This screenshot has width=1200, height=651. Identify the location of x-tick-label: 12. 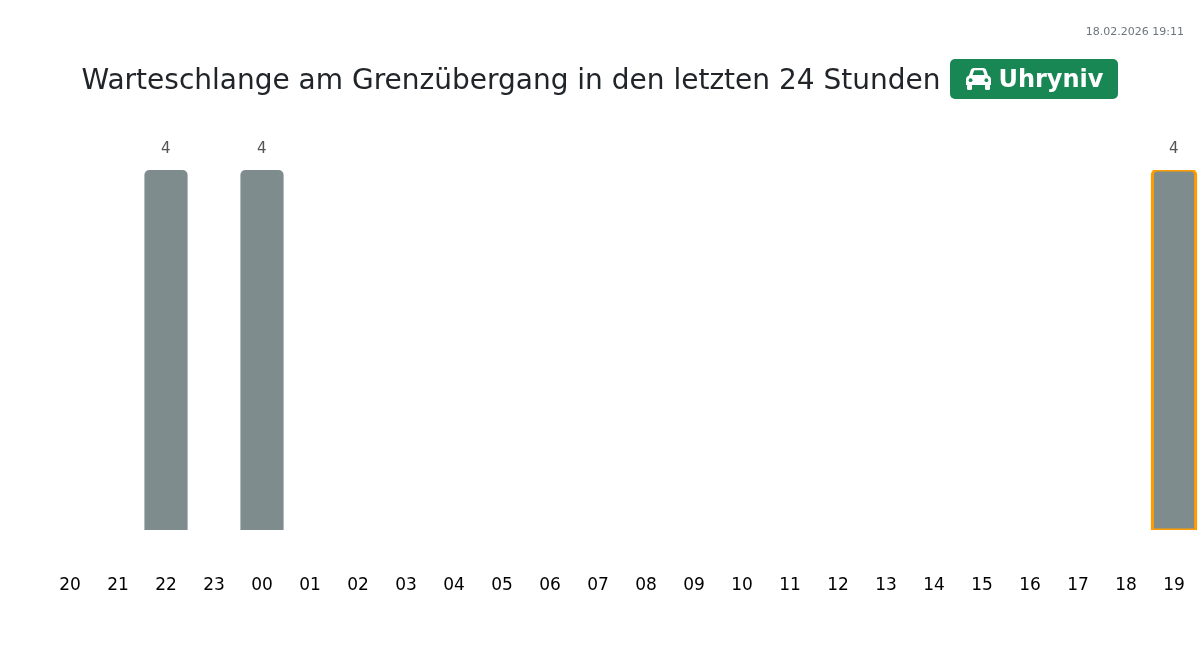
(838, 584).